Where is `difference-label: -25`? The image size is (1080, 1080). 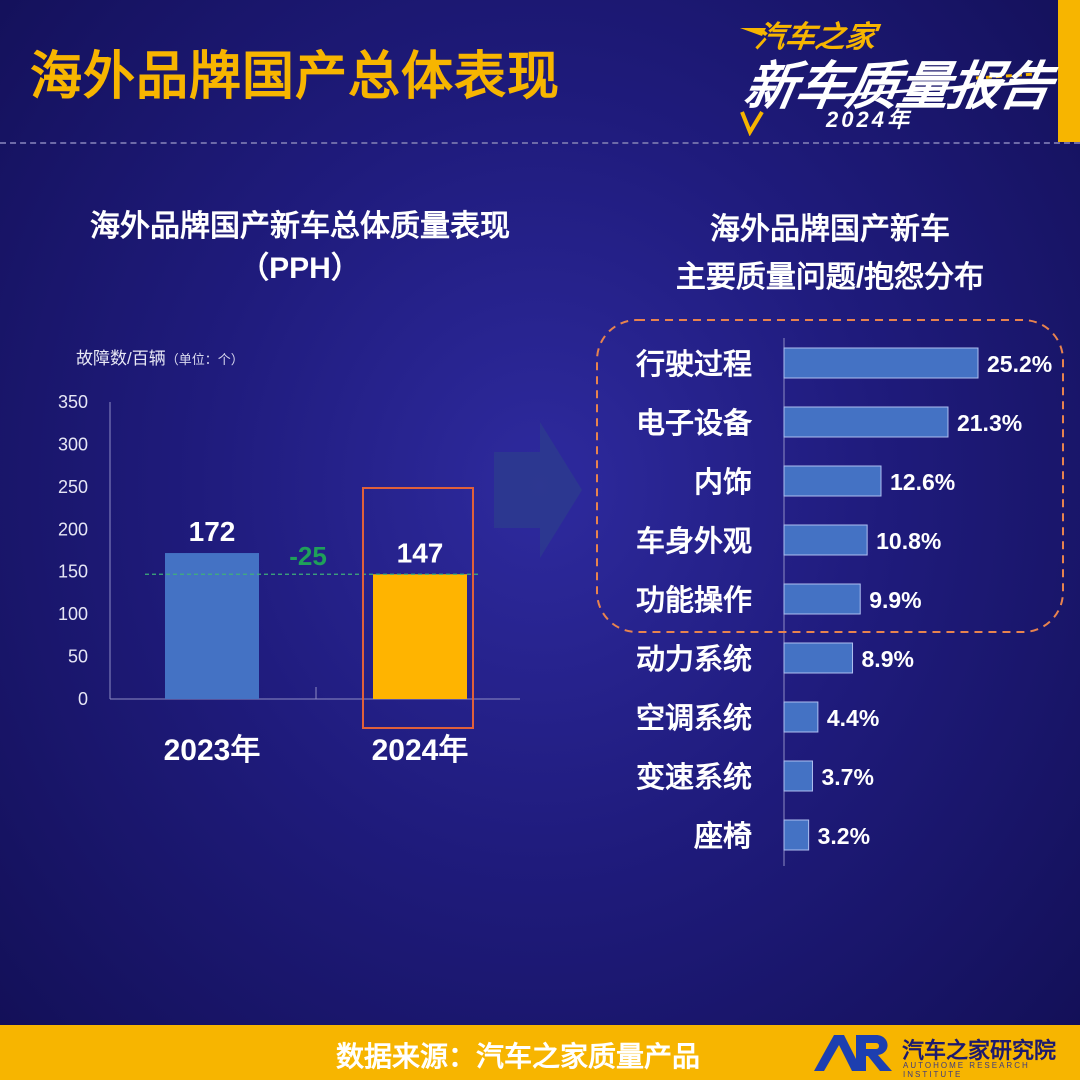
difference-label: -25 is located at coordinates (308, 556).